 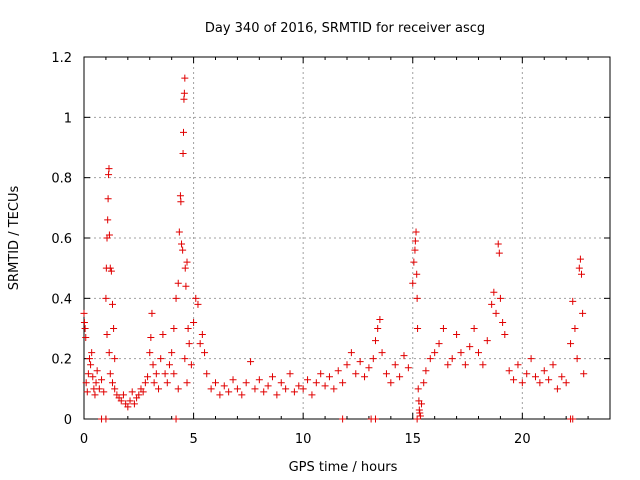 I want to click on x-tick-labels: 0 5 10 15 20, so click(x=305, y=439).